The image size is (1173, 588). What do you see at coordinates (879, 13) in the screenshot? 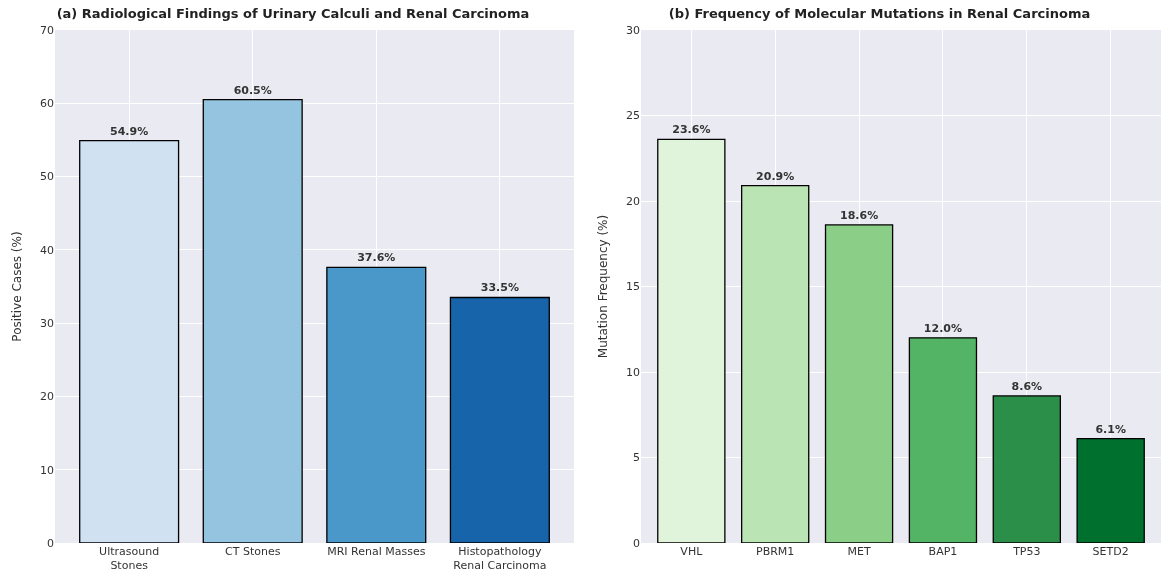
I see `chart-title: (b) Frequency of Molecular Mutations in Renal Carcinoma` at bounding box center [879, 13].